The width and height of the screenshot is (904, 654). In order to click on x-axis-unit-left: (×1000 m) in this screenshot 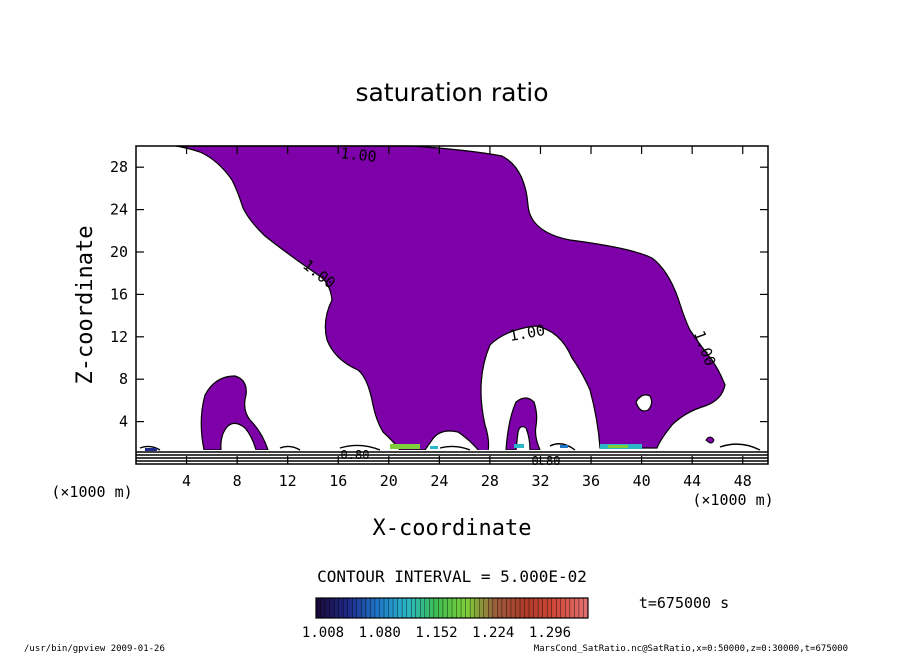, I will do `click(91, 492)`.